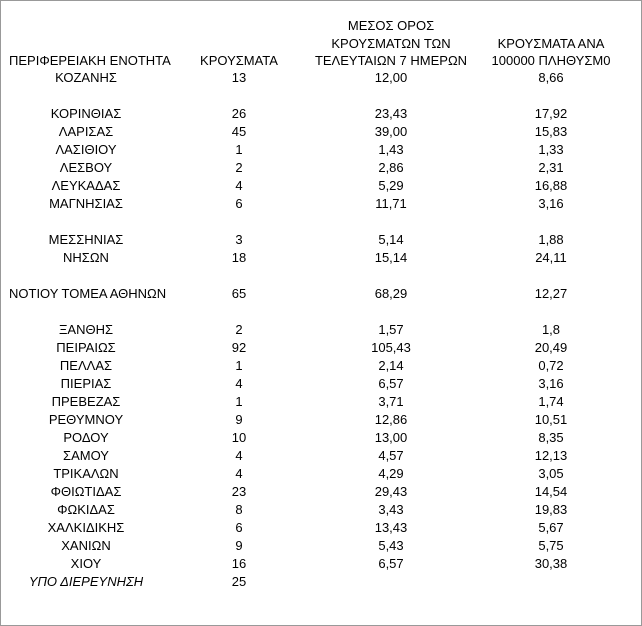 The height and width of the screenshot is (626, 642). Describe the element at coordinates (86, 527) in the screenshot. I see `region-name: ΧΑΛΚΙΔΙΚΗΣ` at that location.